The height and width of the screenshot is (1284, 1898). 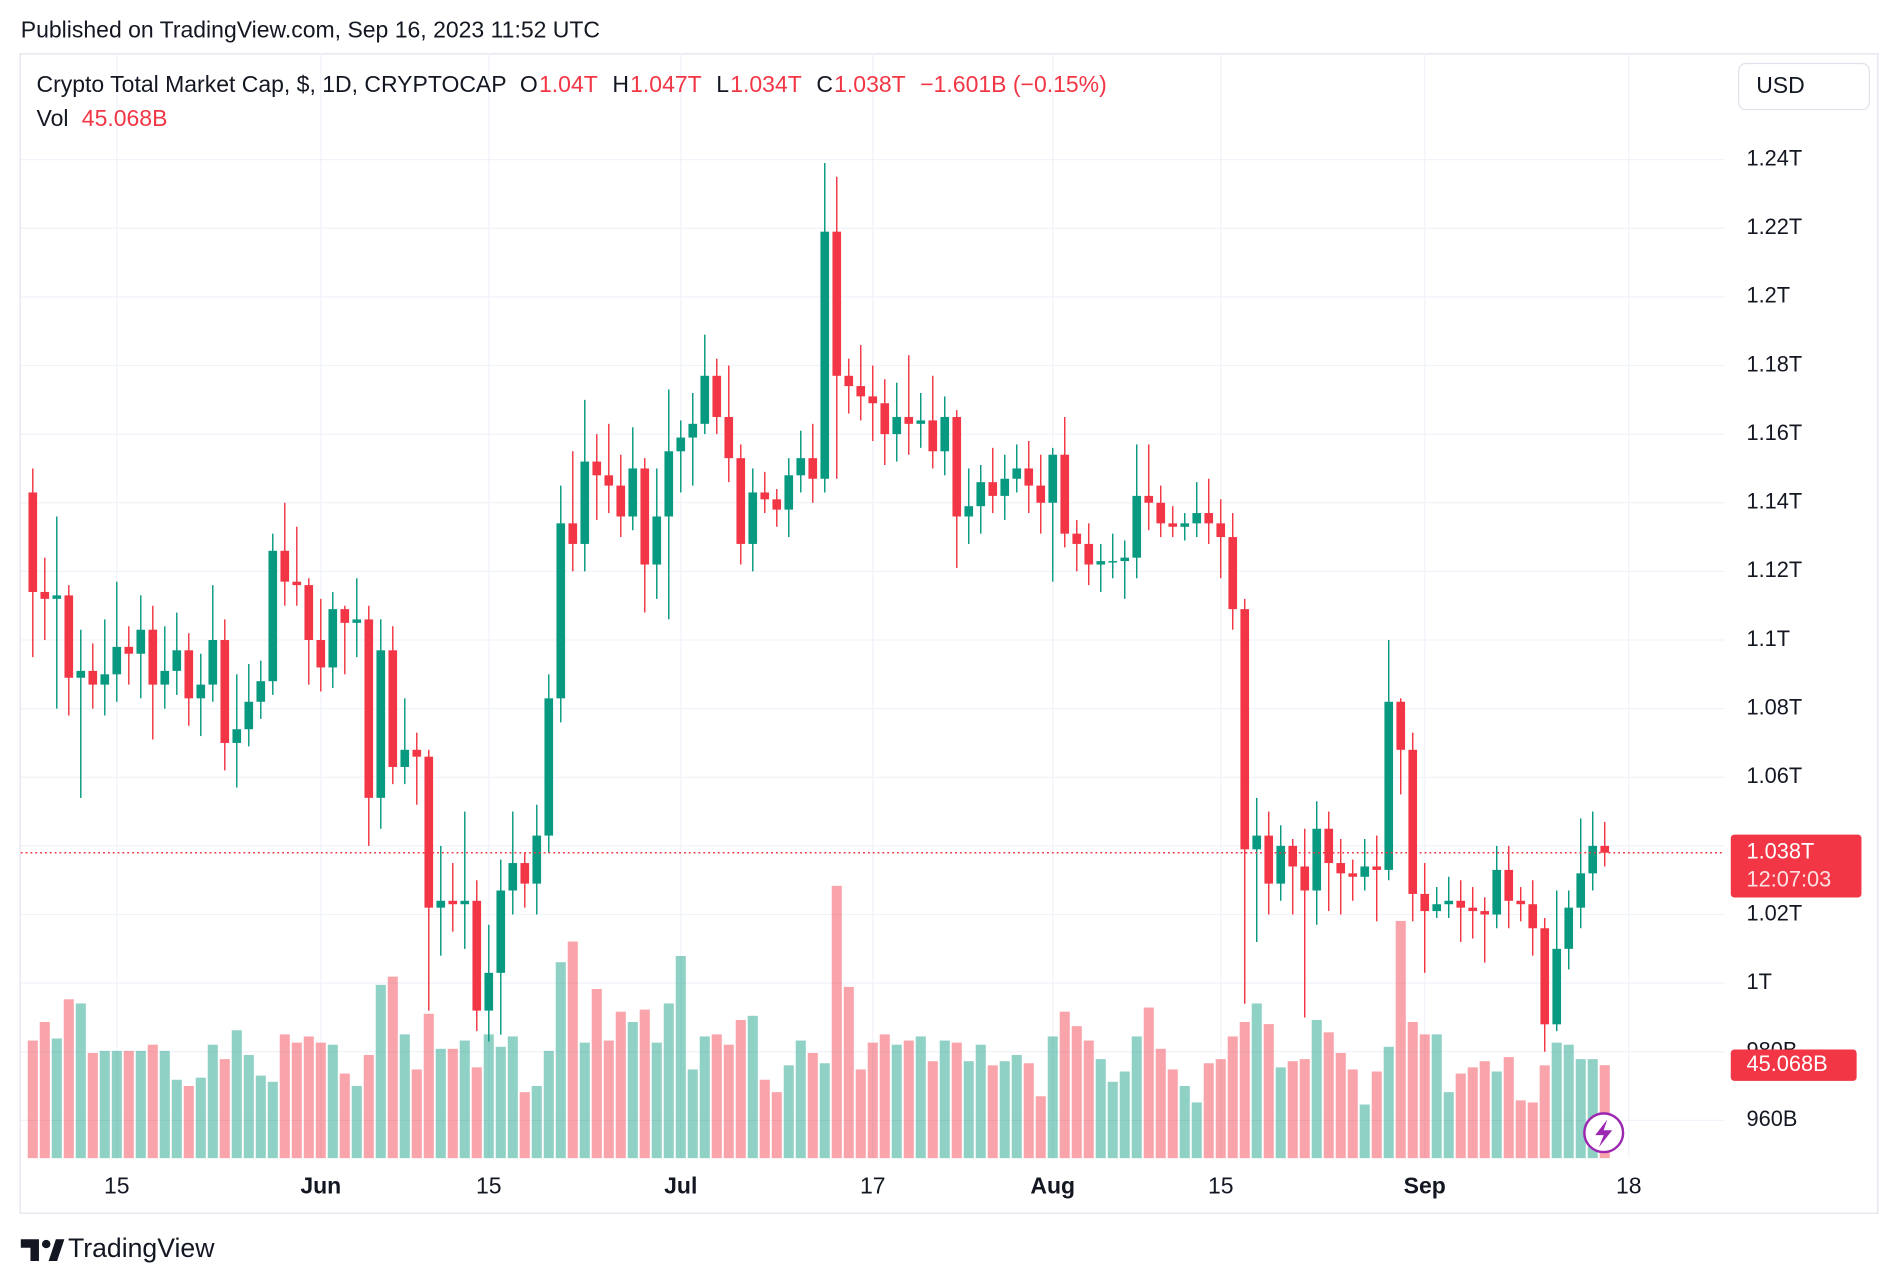 What do you see at coordinates (1759, 981) in the screenshot?
I see `y-tick-label: 1T` at bounding box center [1759, 981].